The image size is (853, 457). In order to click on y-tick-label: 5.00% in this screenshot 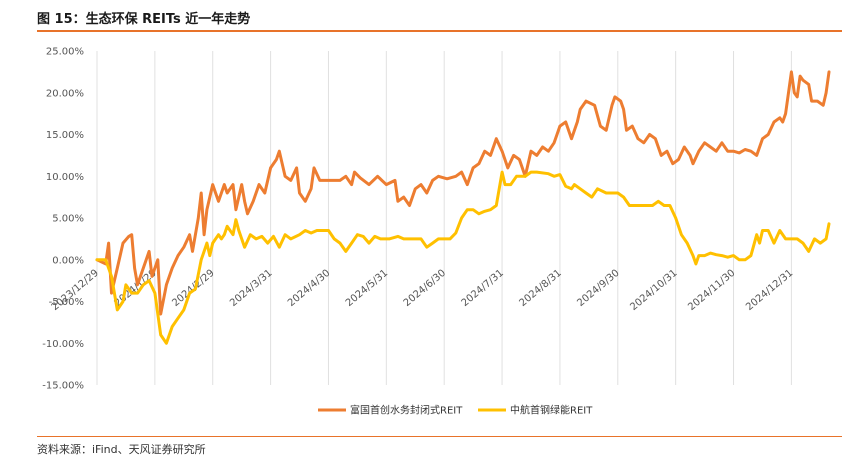, I will do `click(68, 219)`.